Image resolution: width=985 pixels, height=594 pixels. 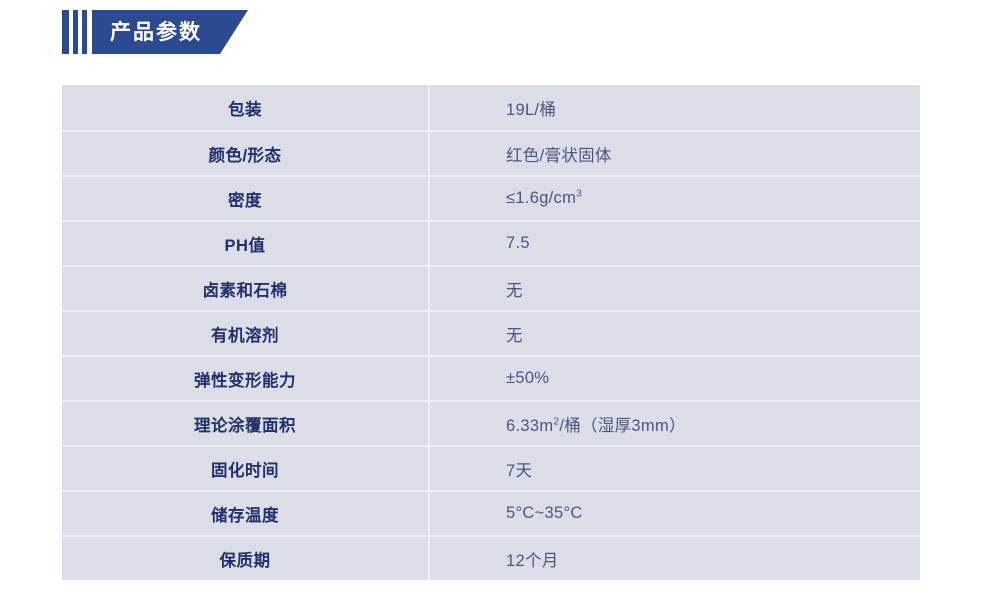 I want to click on spec-value: 7天, so click(x=519, y=469).